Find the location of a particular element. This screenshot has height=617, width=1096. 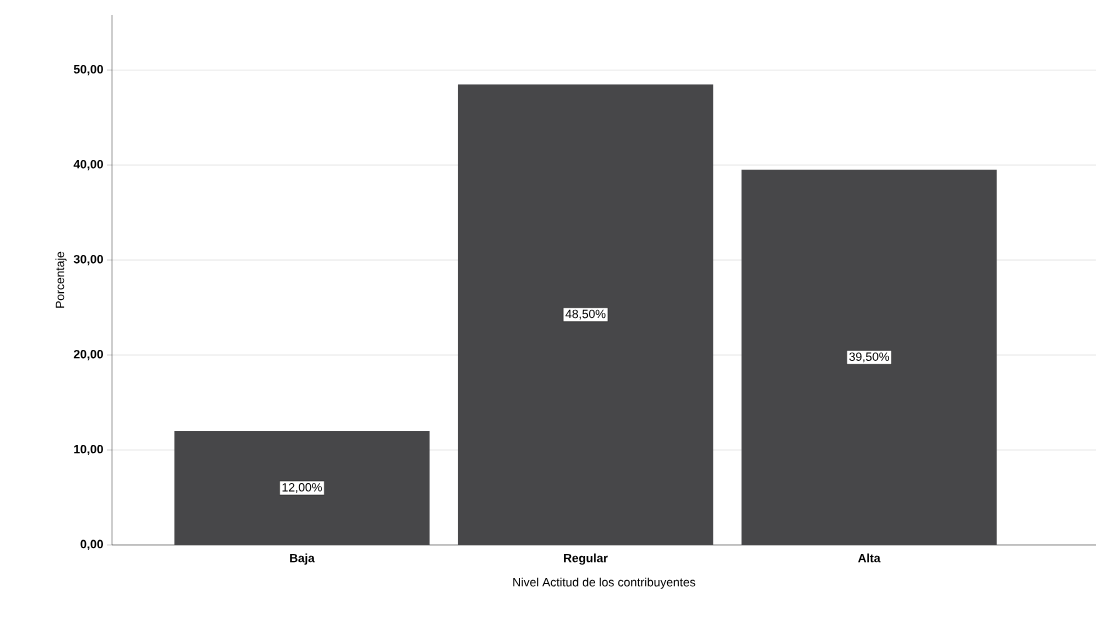

data-label: 48,50% is located at coordinates (585, 314).